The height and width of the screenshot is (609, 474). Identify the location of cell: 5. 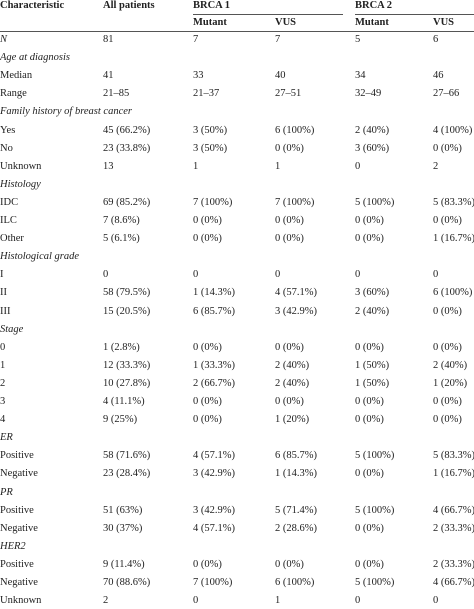
(358, 39).